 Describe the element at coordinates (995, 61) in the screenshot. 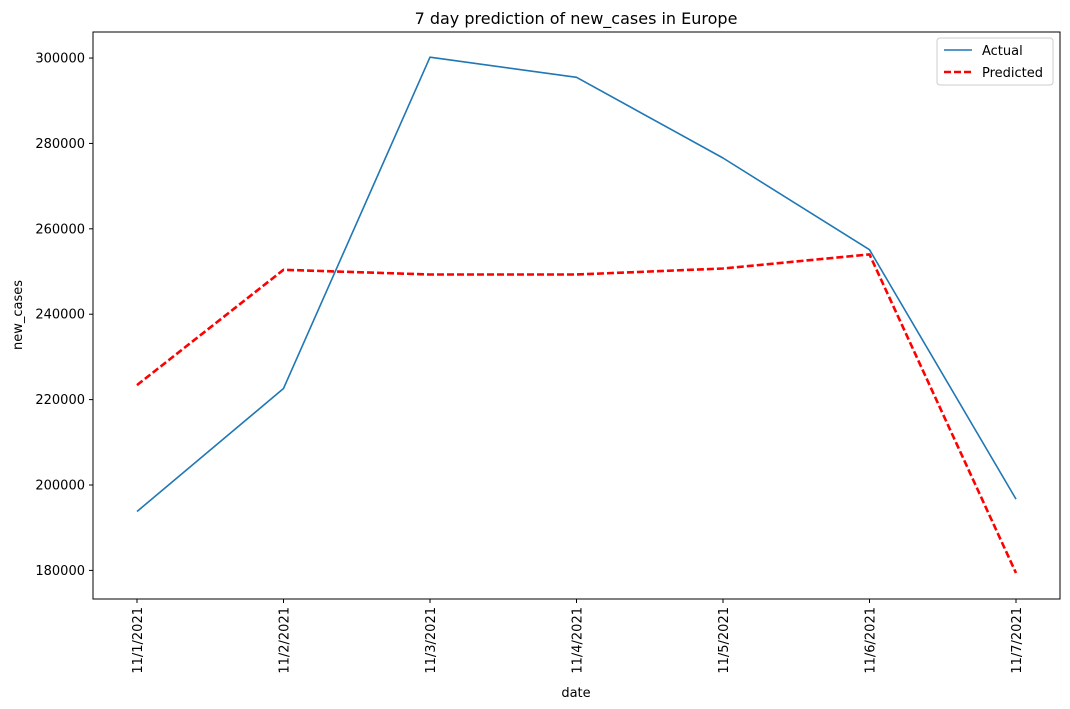

I see `legend: Actual Predicted` at that location.